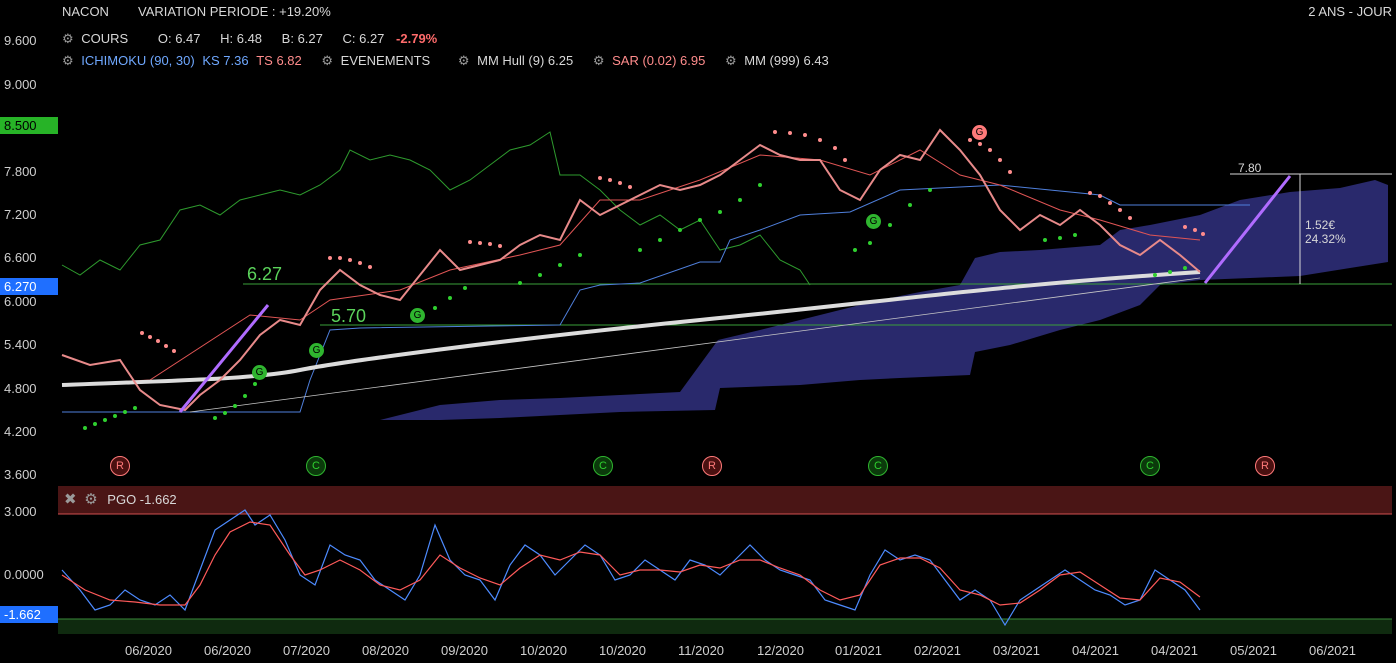 The height and width of the screenshot is (663, 1396). I want to click on price-level-badge: 8.500, so click(29, 125).